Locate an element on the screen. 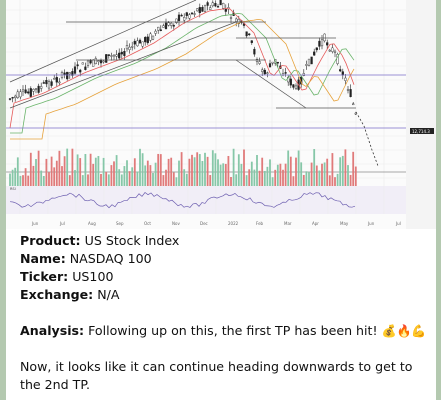 This screenshot has height=400, width=441. ticker-value: US100 is located at coordinates (93, 276).